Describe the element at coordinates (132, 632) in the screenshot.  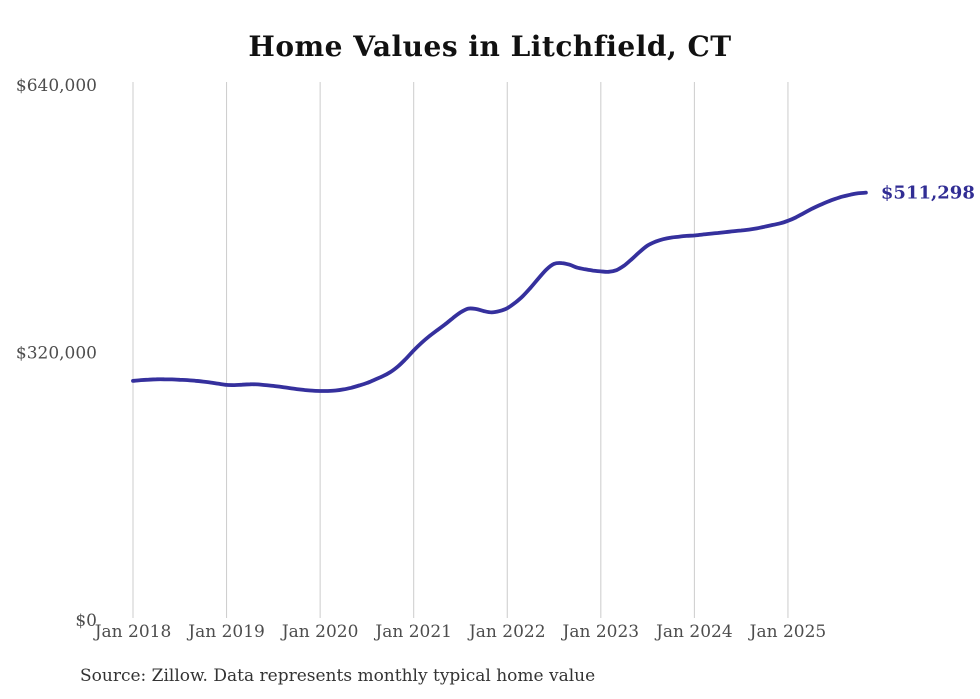
I see `x-tick-label: Jan 2018` at that location.